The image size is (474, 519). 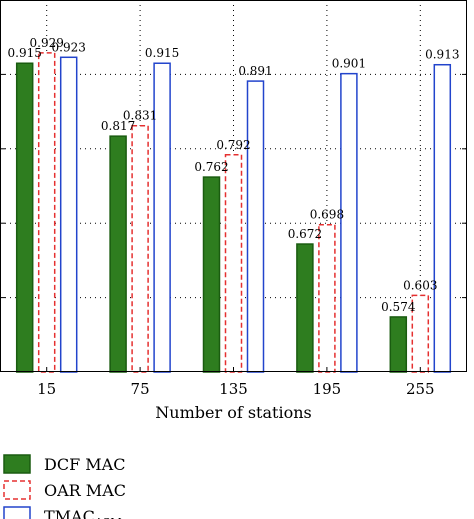 I want to click on data-label: 0.929, so click(x=47, y=43).